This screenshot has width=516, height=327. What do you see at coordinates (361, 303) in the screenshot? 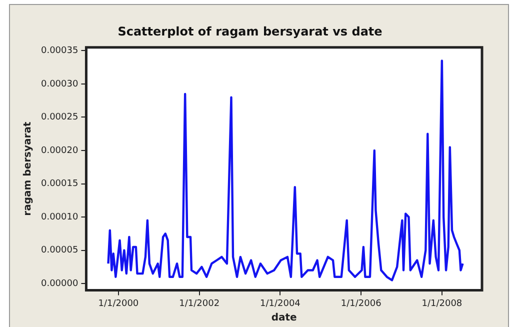
I see `x-tick-label: 1/1/2006` at bounding box center [361, 303].